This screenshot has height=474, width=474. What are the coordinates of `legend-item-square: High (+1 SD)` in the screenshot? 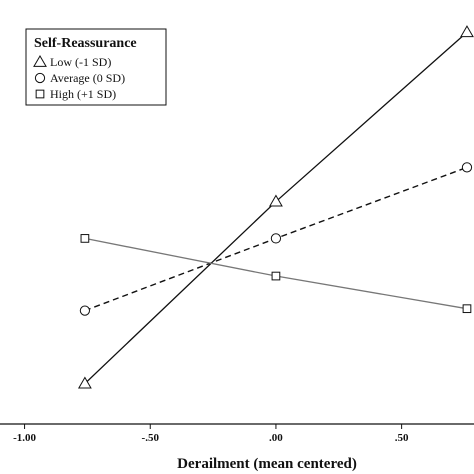 It's located at (75, 94).